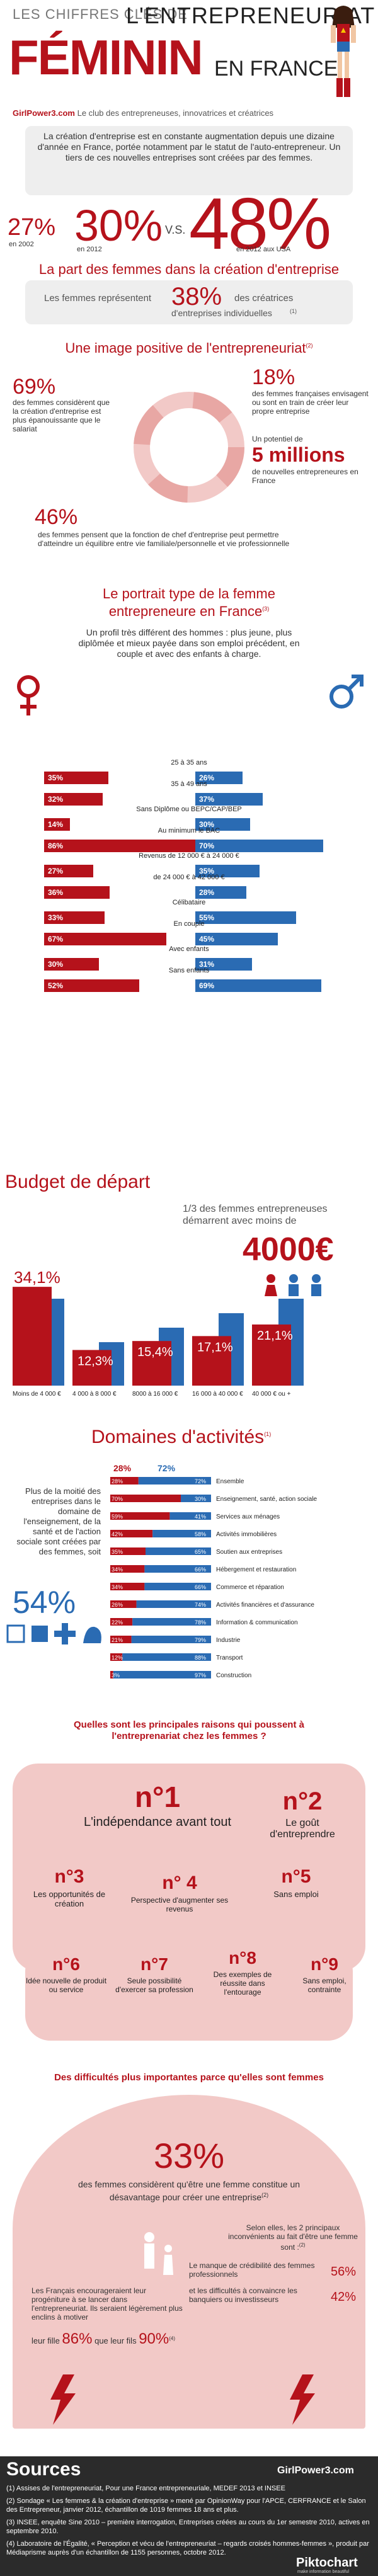 Image resolution: width=378 pixels, height=2576 pixels. What do you see at coordinates (302, 1815) in the screenshot?
I see `reason-item: n°2 Le goût d'entreprendre` at bounding box center [302, 1815].